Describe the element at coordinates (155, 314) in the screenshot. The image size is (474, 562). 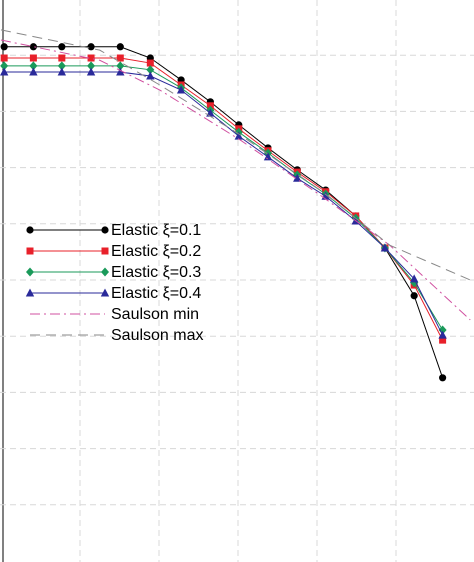
I see `legend-label: Saulson min` at that location.